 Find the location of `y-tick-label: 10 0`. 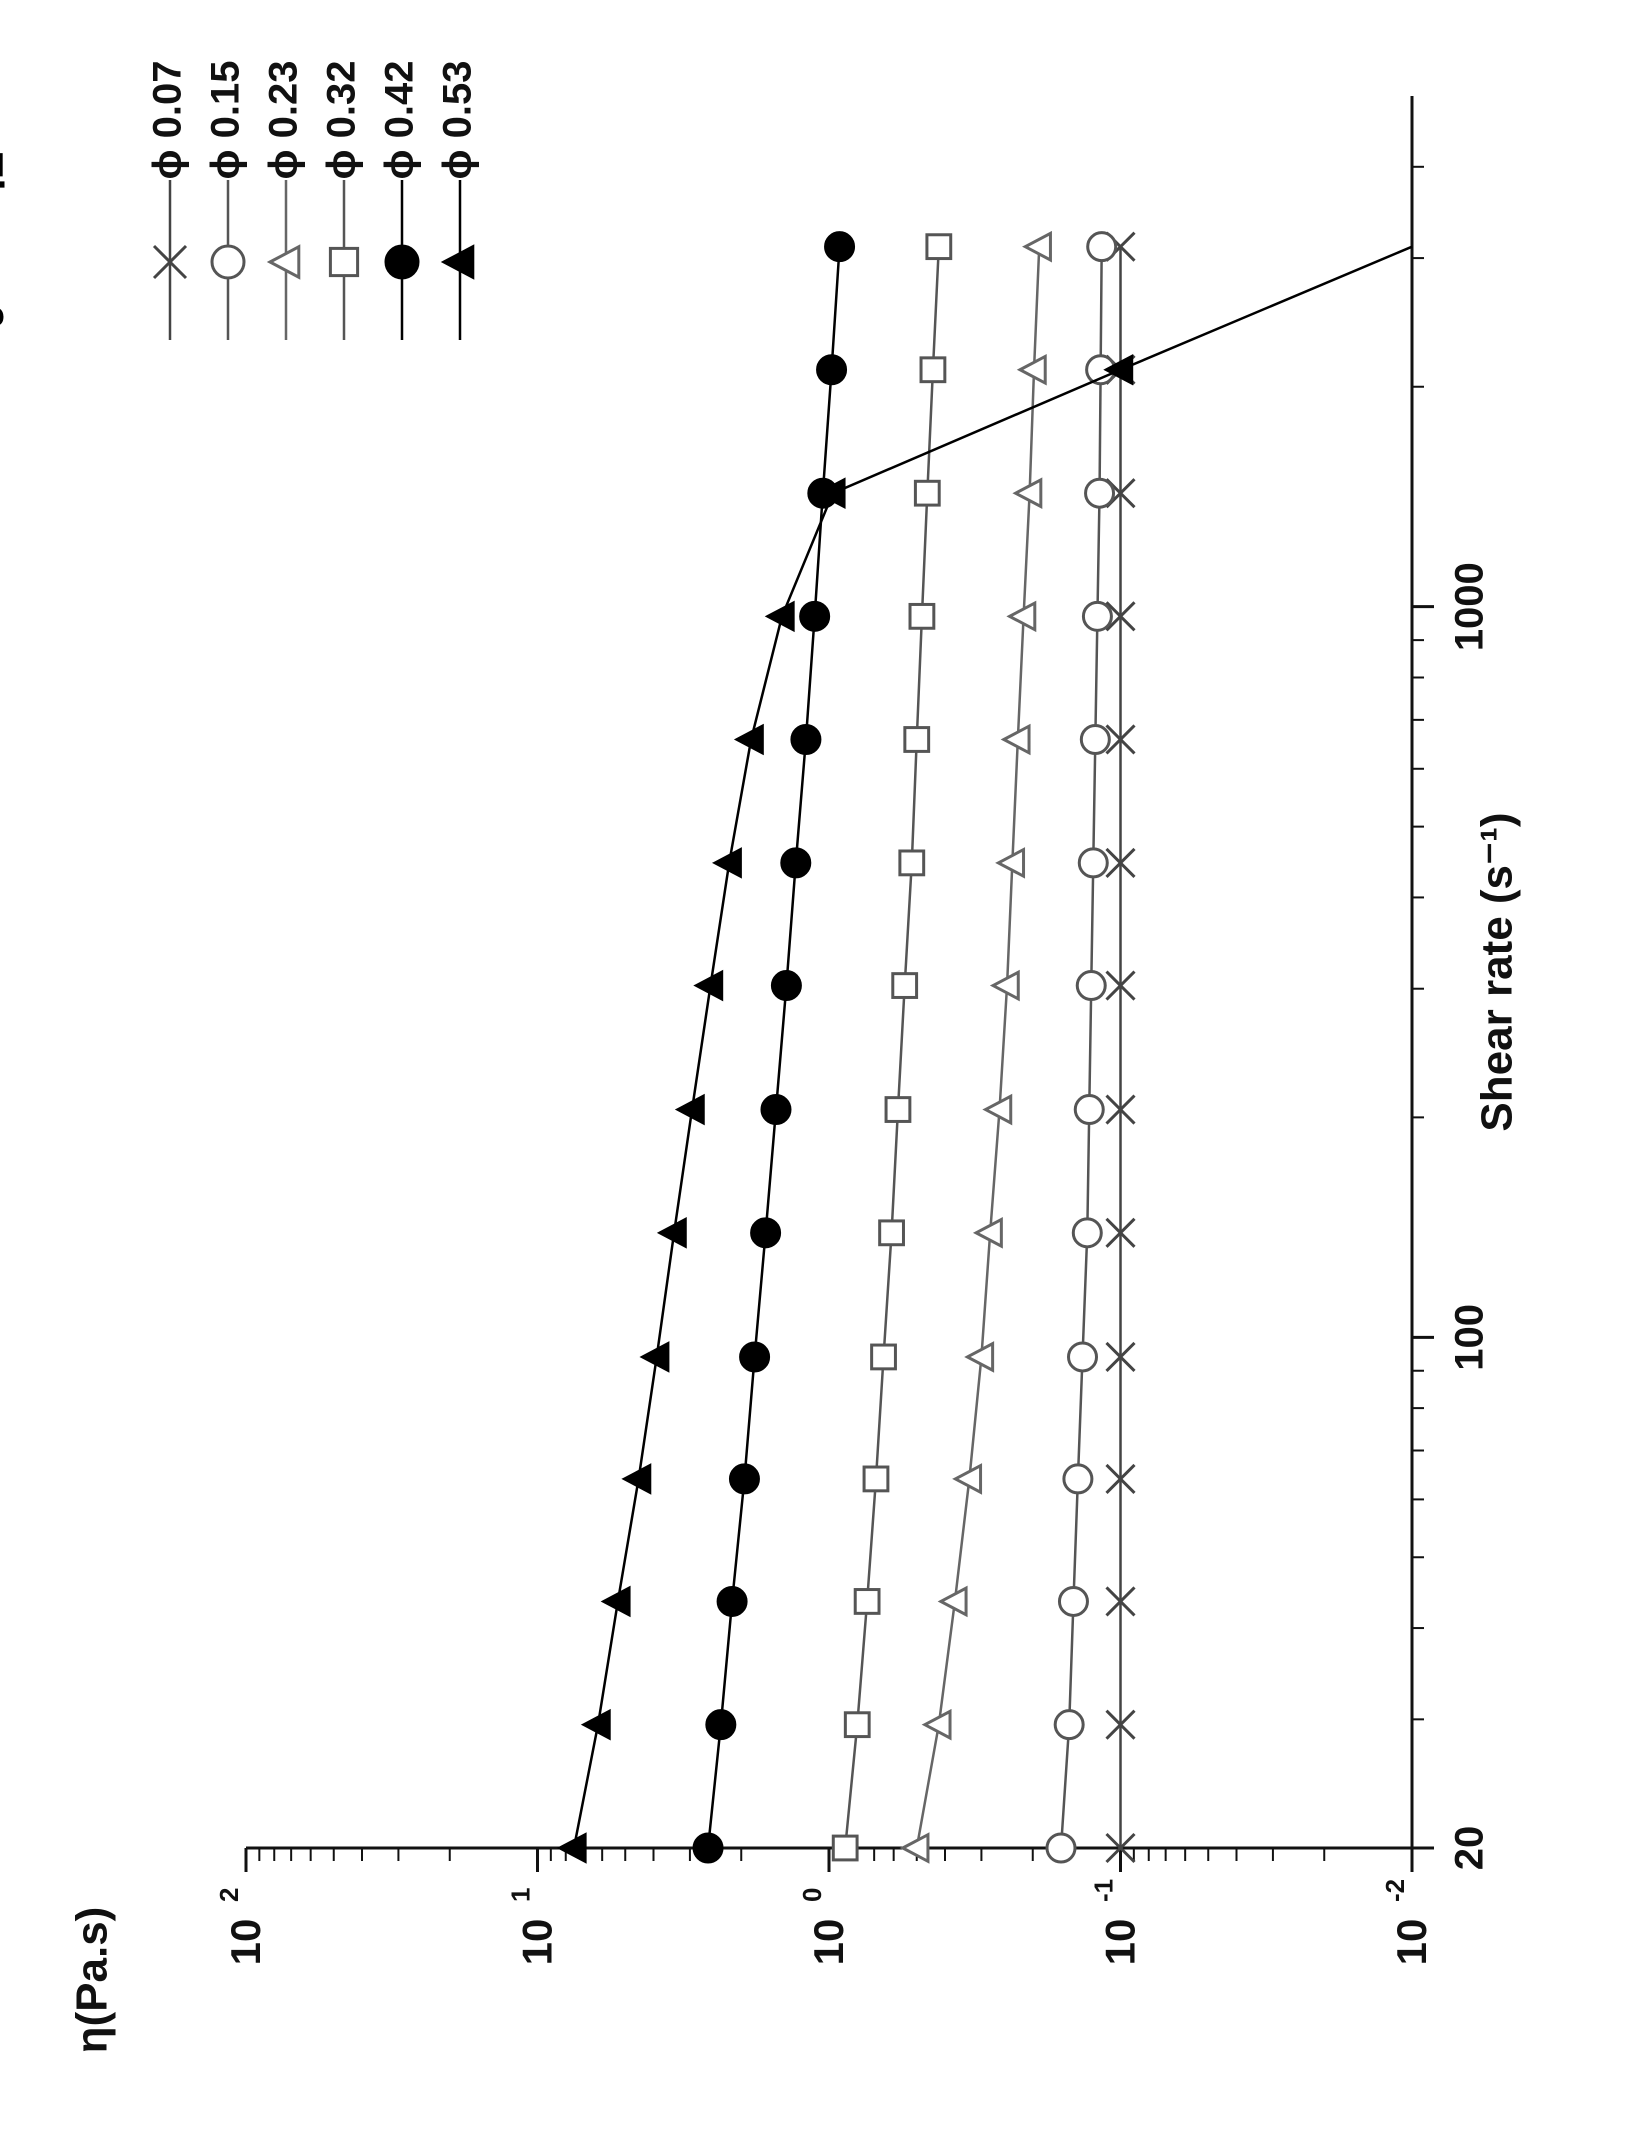

y-tick-label: 10 0 is located at coordinates (824, 1927).